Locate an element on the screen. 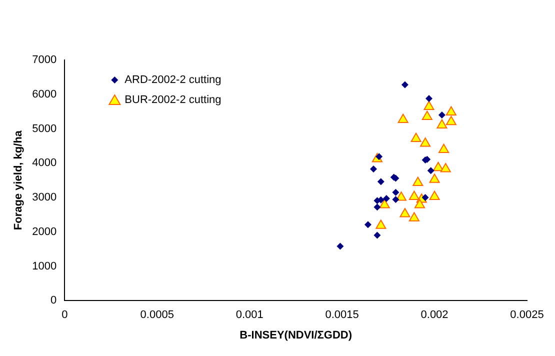 The height and width of the screenshot is (356, 555). x-tick-label: 0.001 is located at coordinates (250, 315).